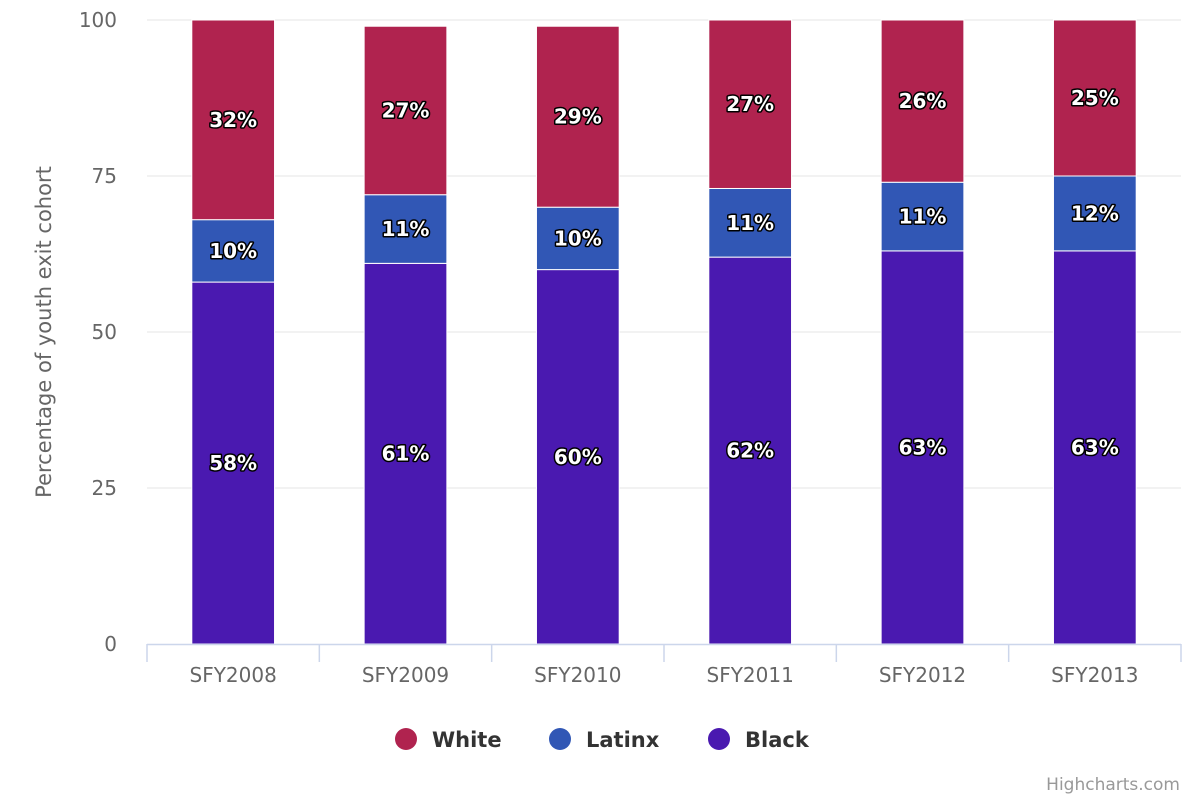 The image size is (1200, 800). I want to click on credits-link: Highcharts.com, so click(1113, 785).